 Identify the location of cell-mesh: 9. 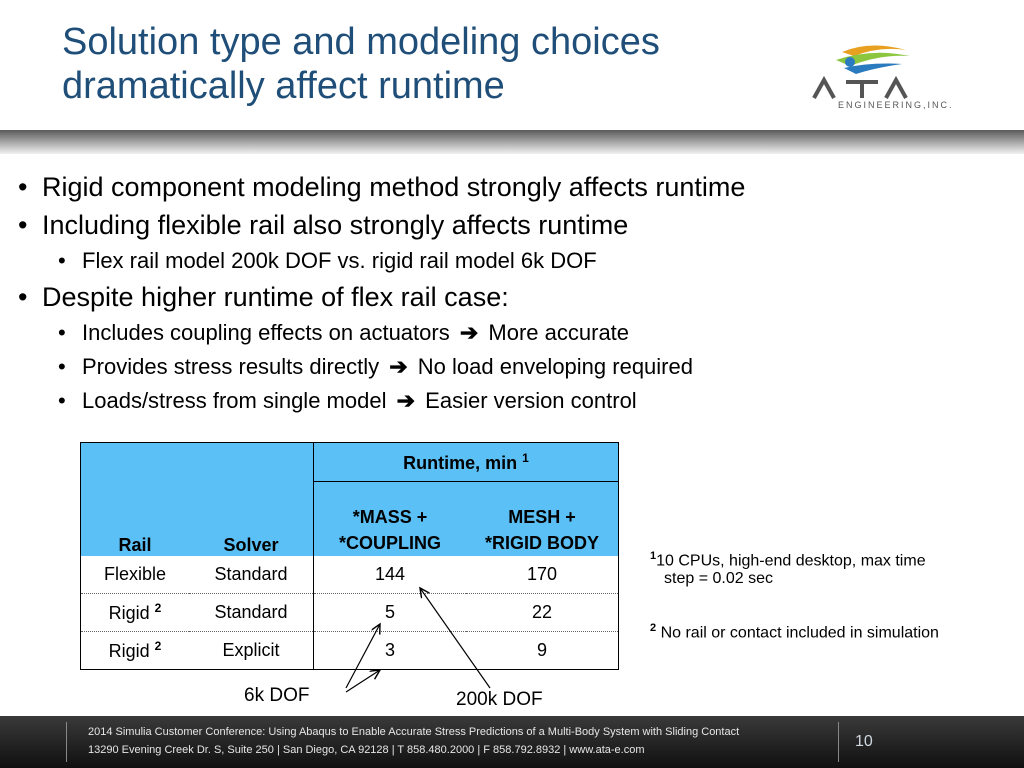
(542, 650).